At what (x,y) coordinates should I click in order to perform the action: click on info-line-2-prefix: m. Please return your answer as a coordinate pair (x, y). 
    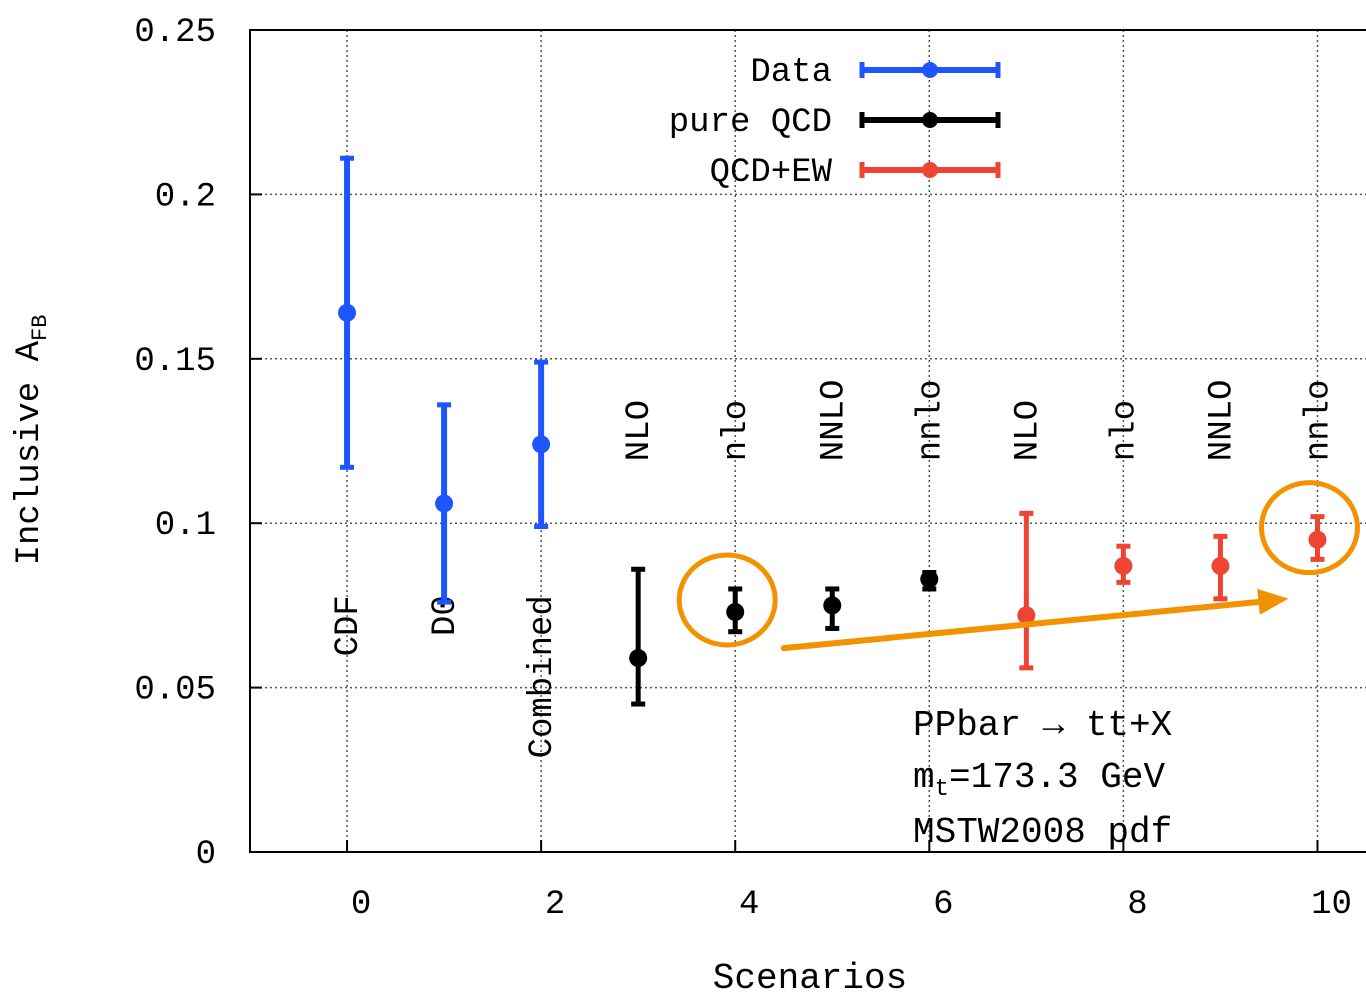
    Looking at the image, I should click on (924, 777).